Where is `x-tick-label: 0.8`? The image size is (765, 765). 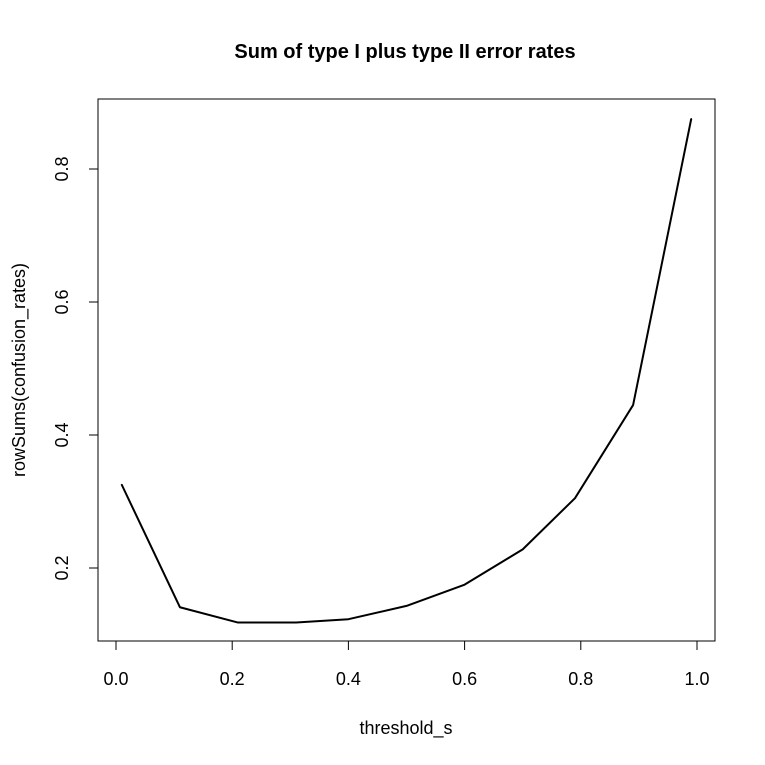 x-tick-label: 0.8 is located at coordinates (580, 679).